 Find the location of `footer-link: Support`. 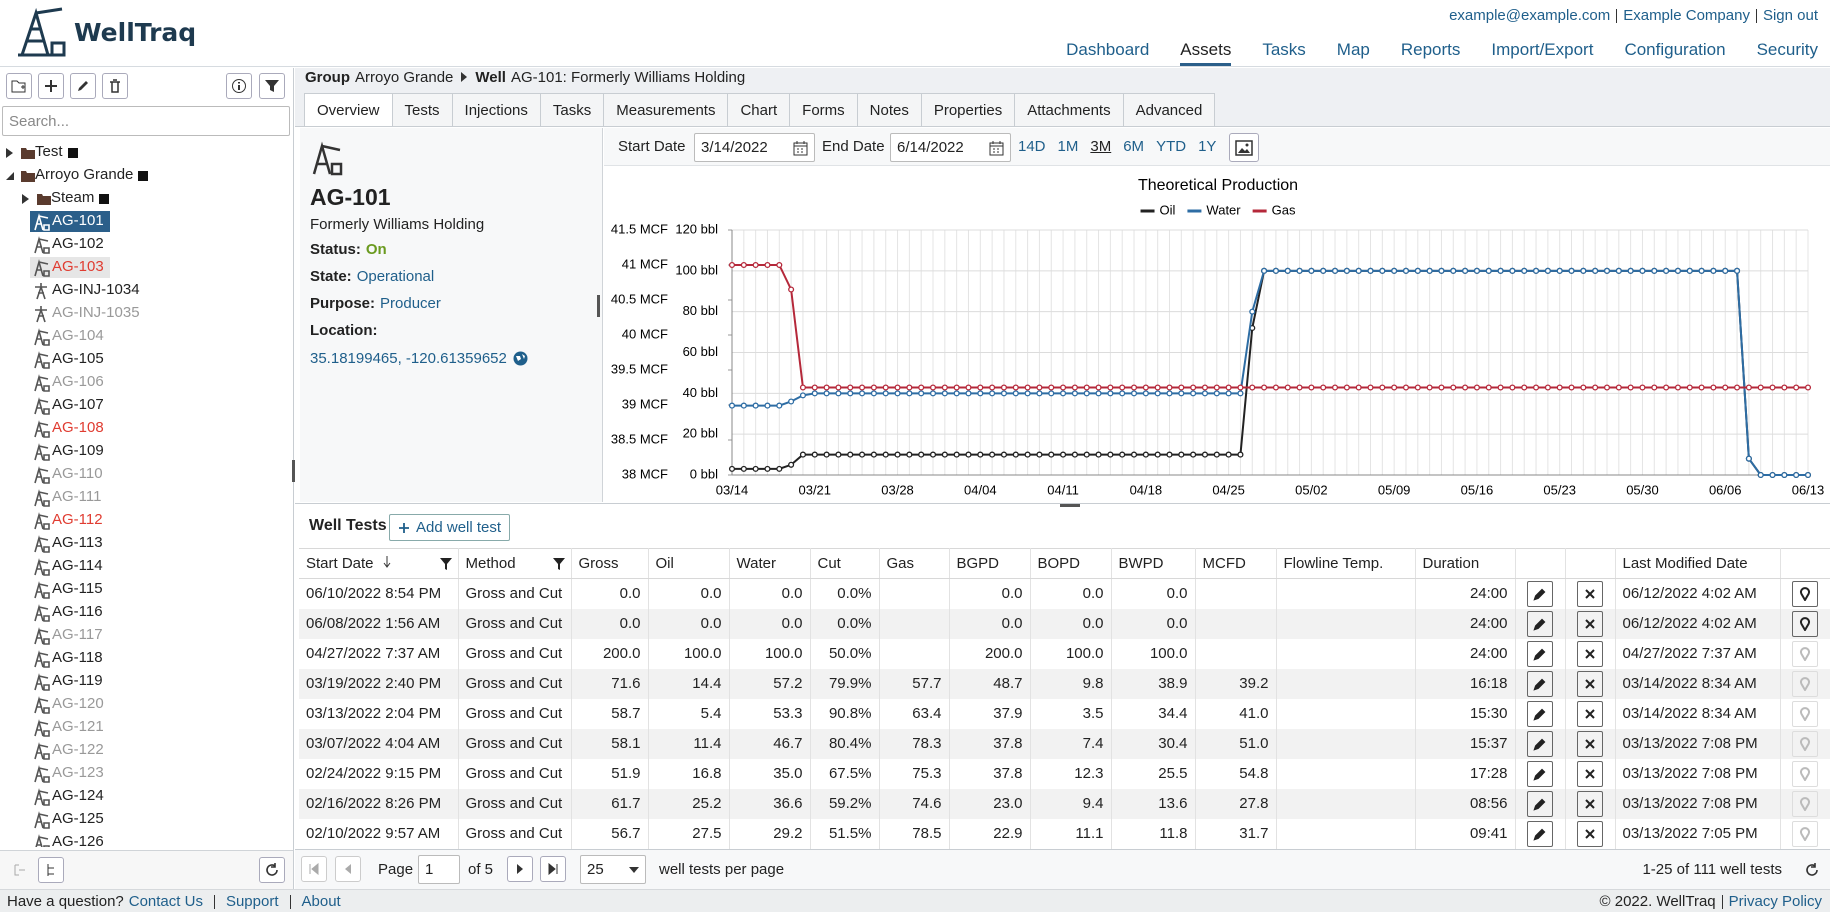

footer-link: Support is located at coordinates (252, 901).